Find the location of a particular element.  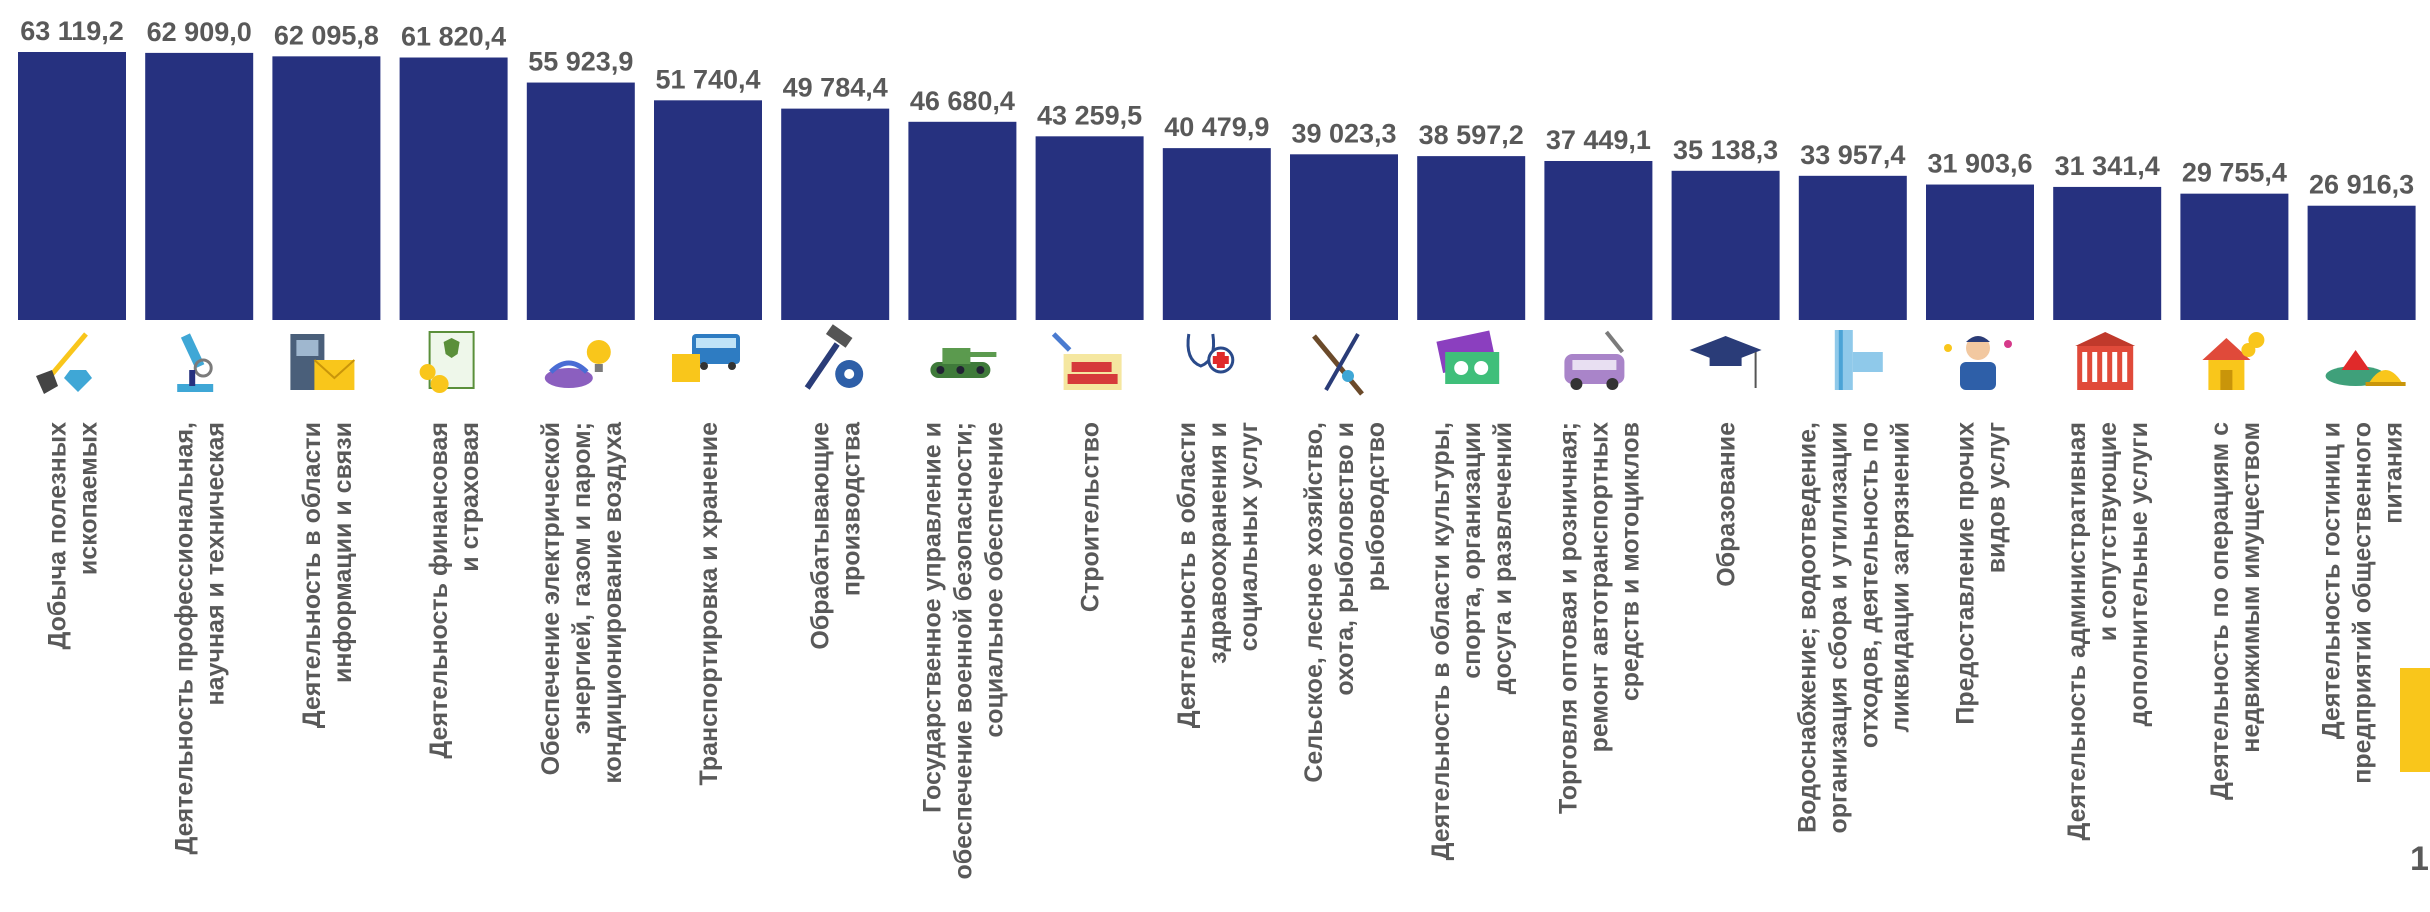

value-label-16: 31 903,6 is located at coordinates (1979, 164).